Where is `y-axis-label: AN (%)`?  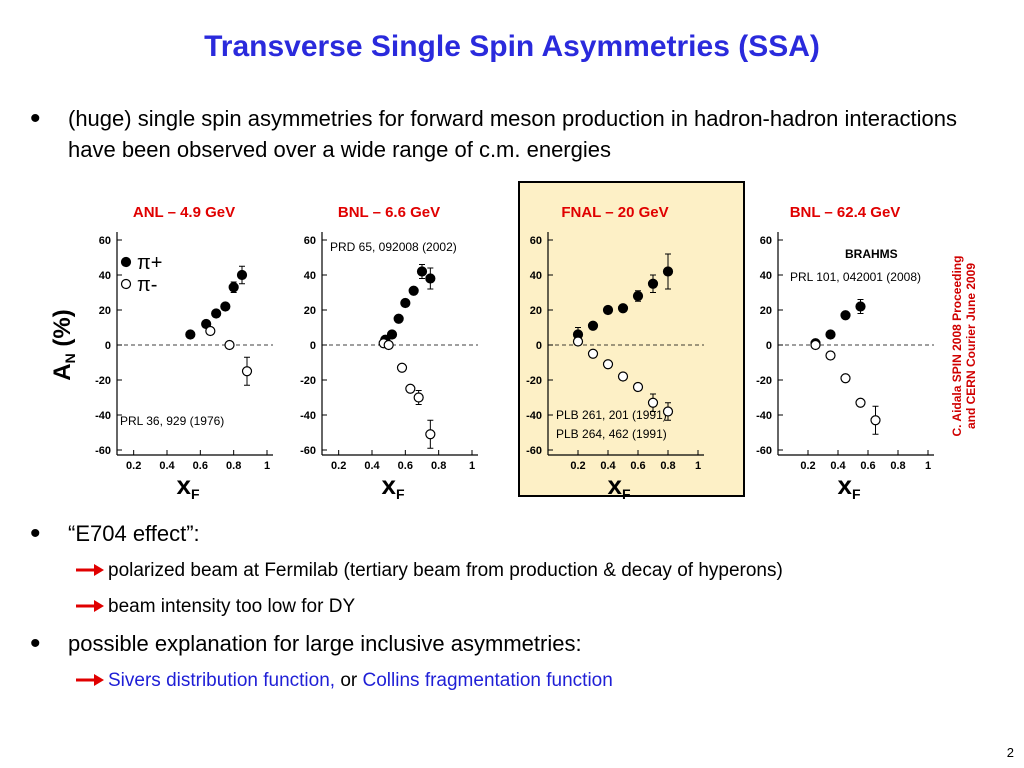 y-axis-label: AN (%) is located at coordinates (63, 344).